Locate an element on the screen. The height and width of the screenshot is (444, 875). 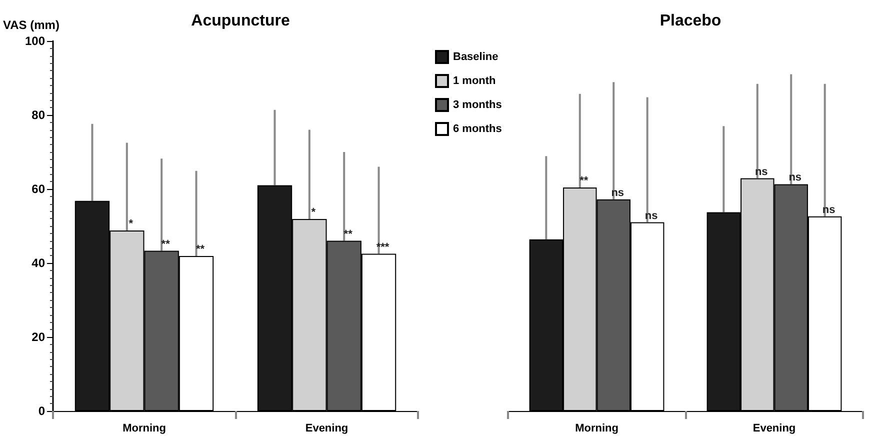
legend-label: 1 month is located at coordinates (474, 81).